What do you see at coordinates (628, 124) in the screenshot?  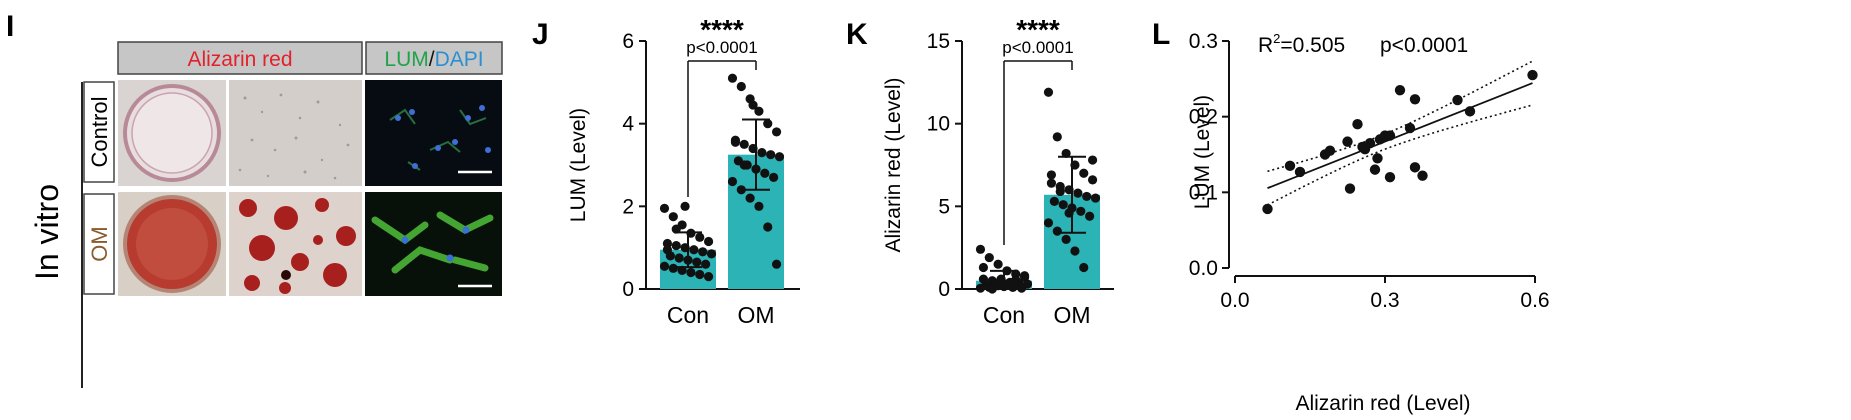 I see `panel-j-y-tick-label: 4` at bounding box center [628, 124].